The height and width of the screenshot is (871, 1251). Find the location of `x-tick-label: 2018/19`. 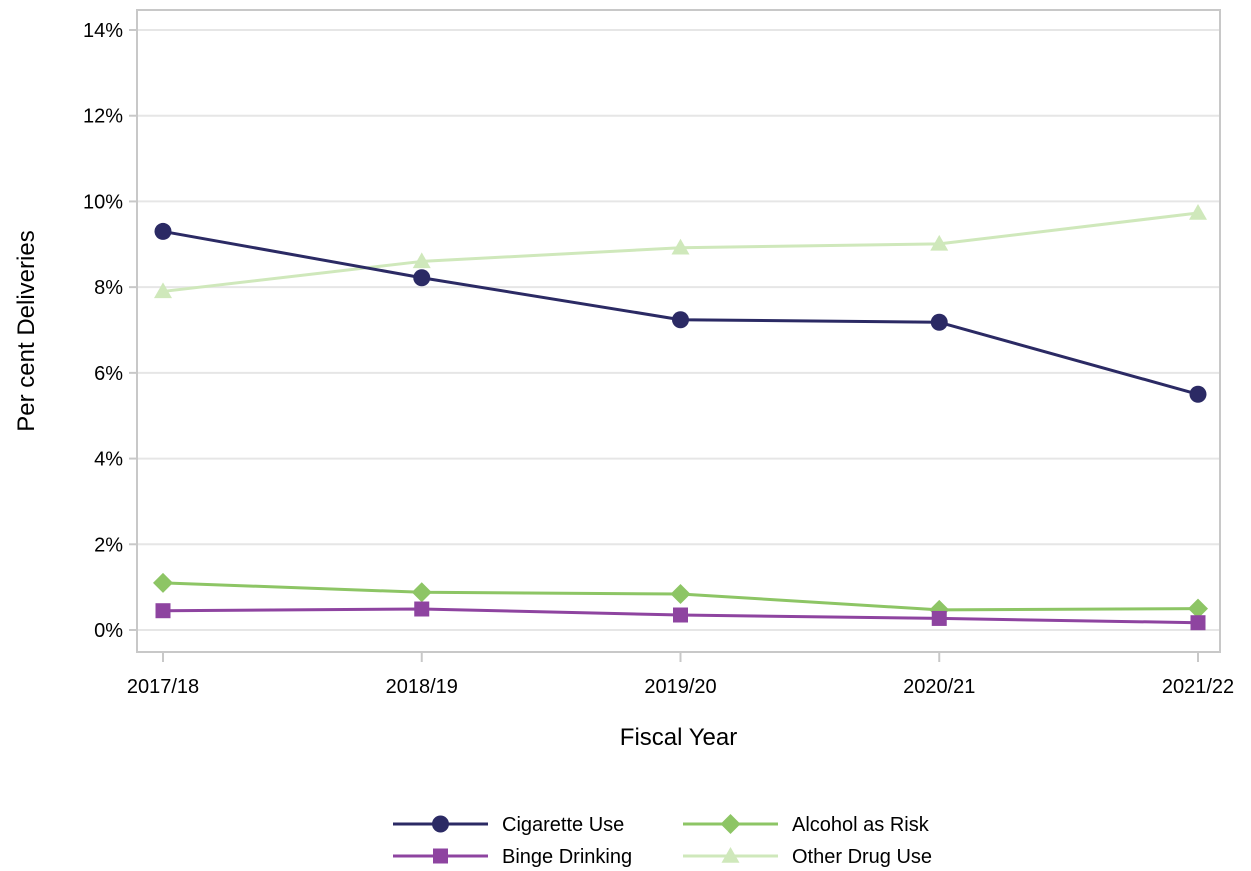

x-tick-label: 2018/19 is located at coordinates (422, 687).